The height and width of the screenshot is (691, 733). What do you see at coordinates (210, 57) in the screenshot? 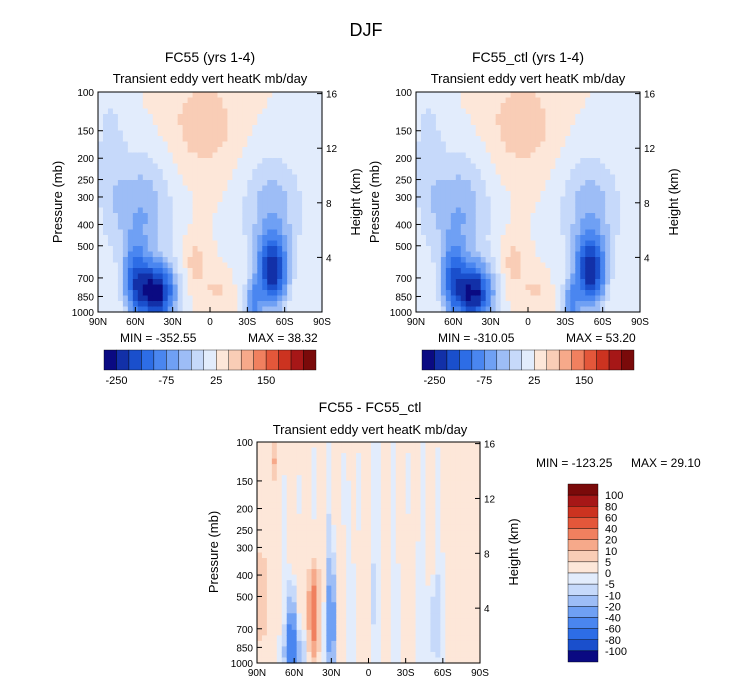
I see `panel-fc55-title: FC55 (yrs 1-4)` at bounding box center [210, 57].